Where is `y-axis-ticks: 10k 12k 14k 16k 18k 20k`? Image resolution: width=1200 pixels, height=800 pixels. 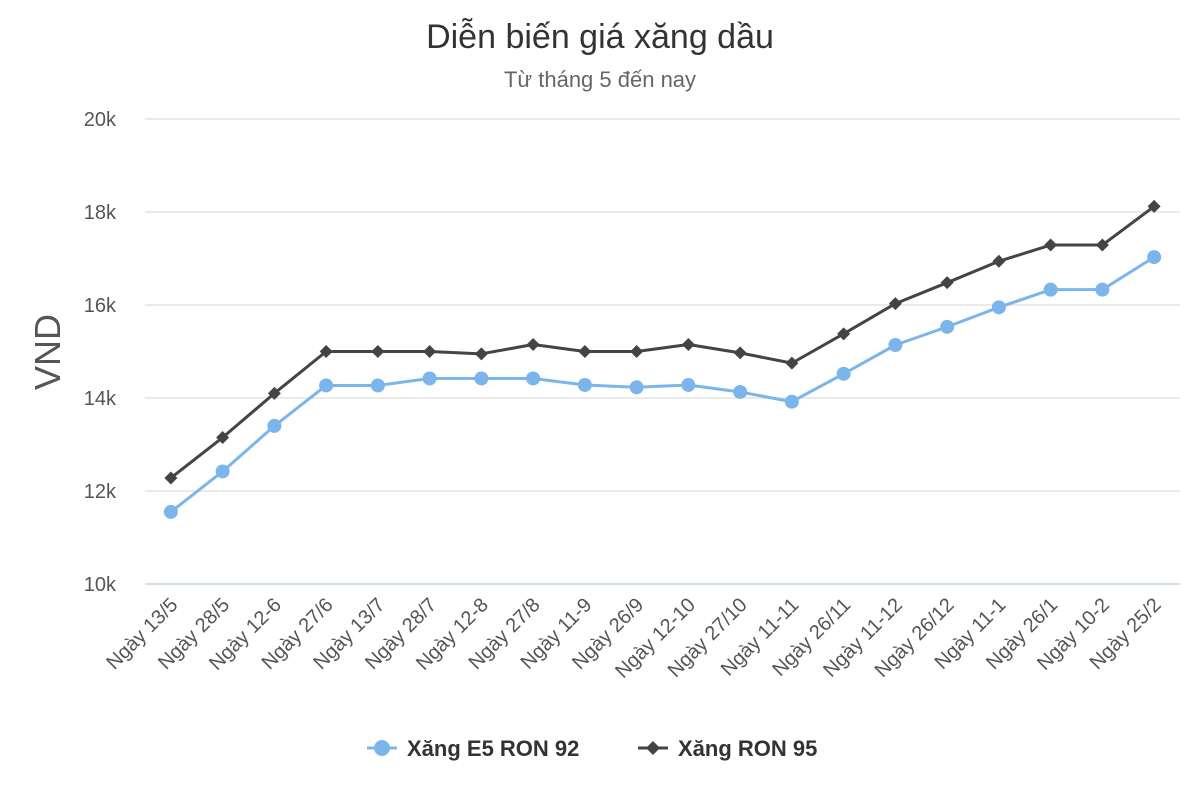 y-axis-ticks: 10k 12k 14k 16k 18k 20k is located at coordinates (100, 352).